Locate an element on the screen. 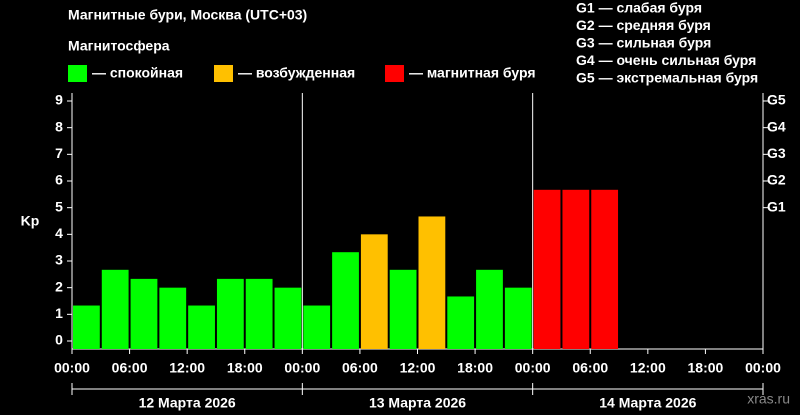 The width and height of the screenshot is (800, 415). y2-tick-label: G2 is located at coordinates (776, 180).